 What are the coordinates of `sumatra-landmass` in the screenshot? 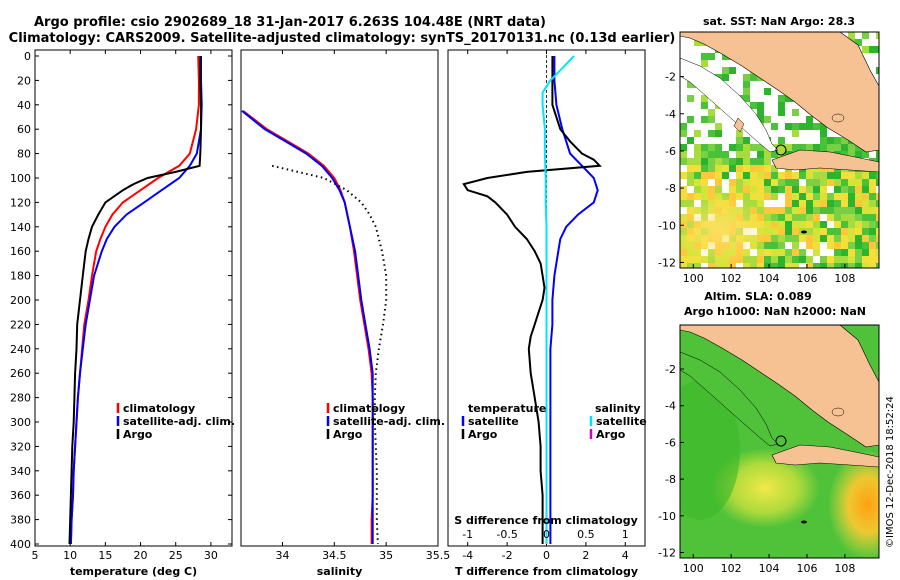 It's located at (779, 92).